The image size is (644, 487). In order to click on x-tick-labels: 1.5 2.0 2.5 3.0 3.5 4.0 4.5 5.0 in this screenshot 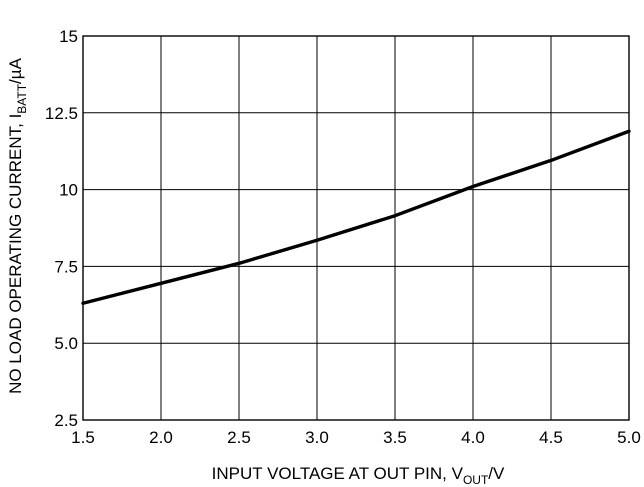, I will do `click(356, 437)`.